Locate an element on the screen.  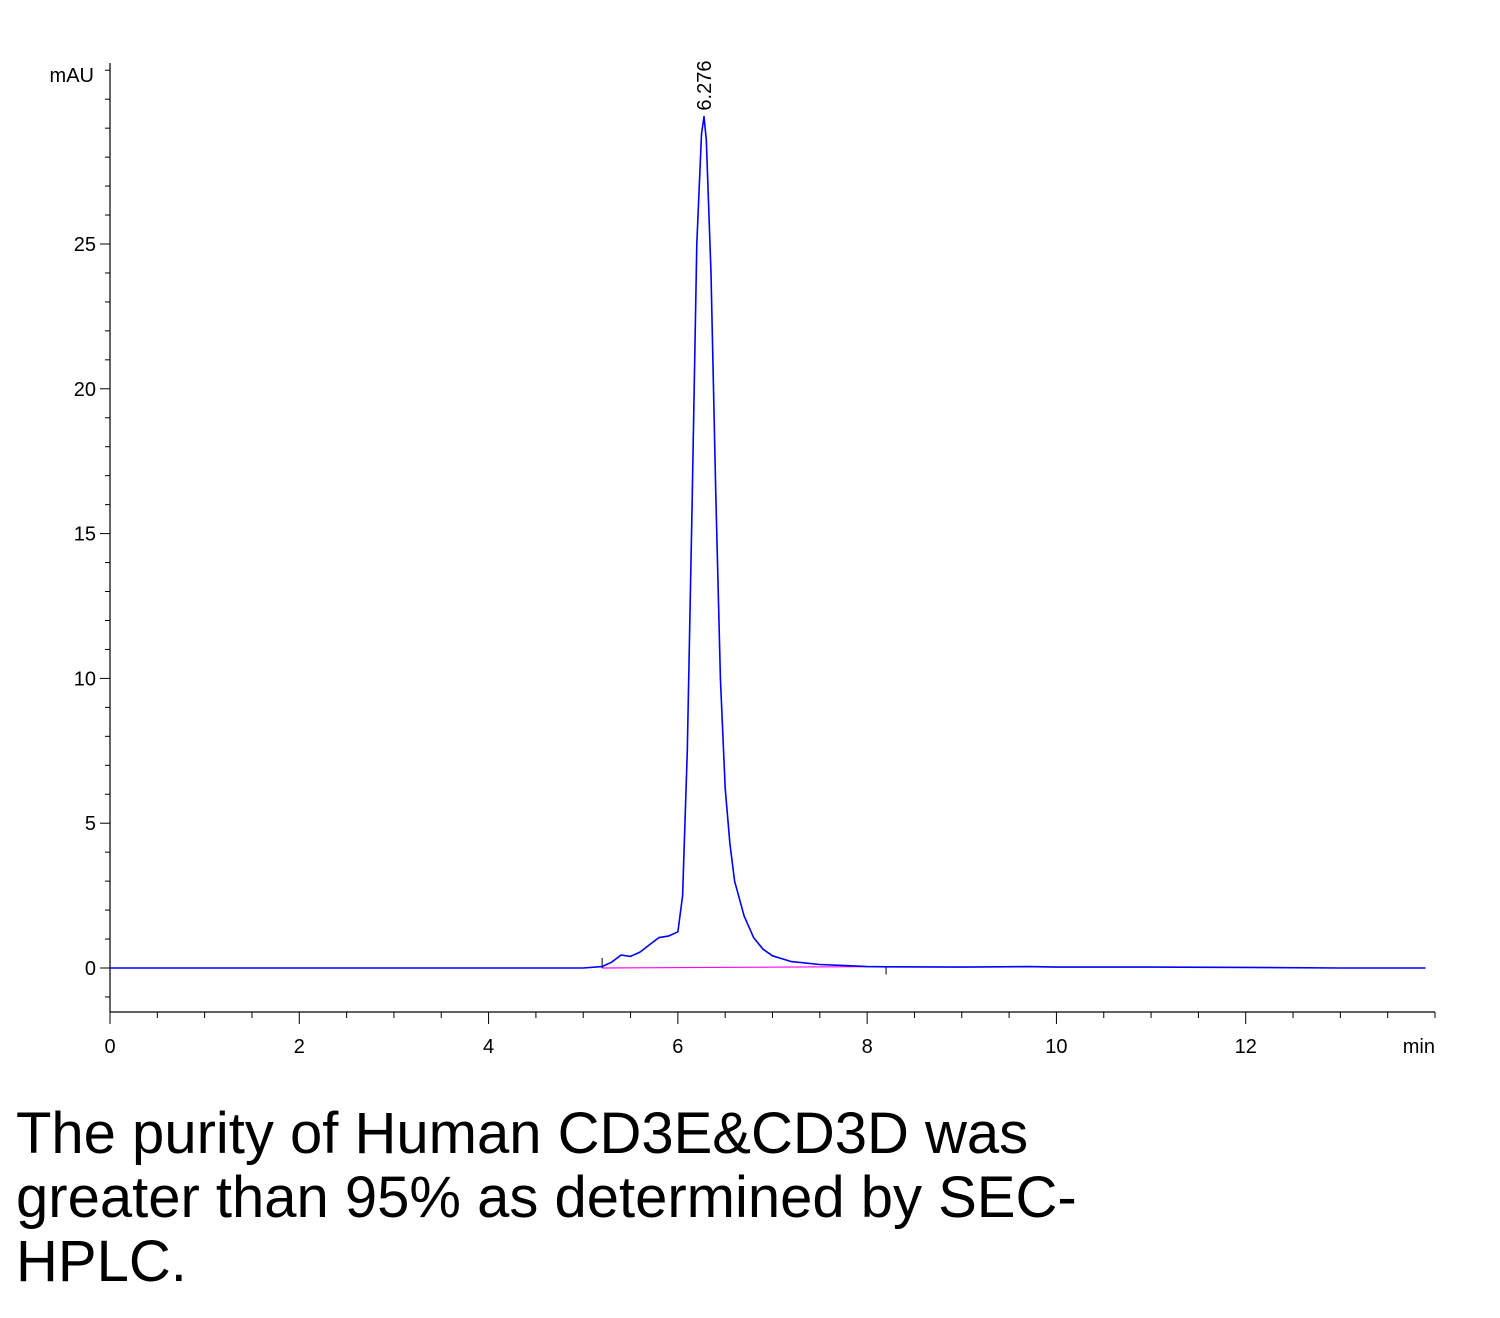
y-tick-label: 0 is located at coordinates (90, 969).